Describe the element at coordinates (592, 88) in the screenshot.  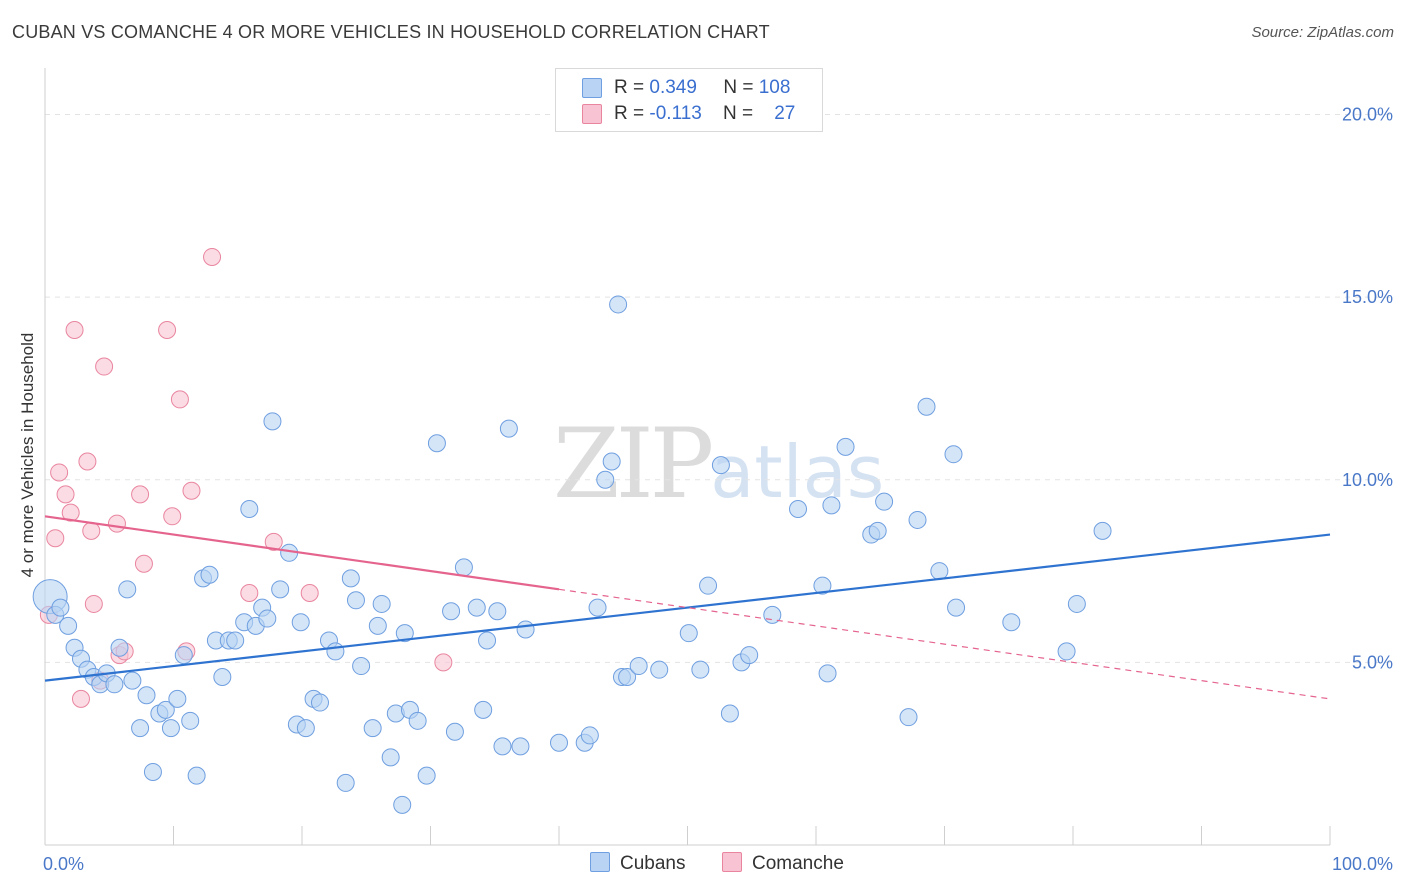
I see `legend-swatch-cubans` at that location.